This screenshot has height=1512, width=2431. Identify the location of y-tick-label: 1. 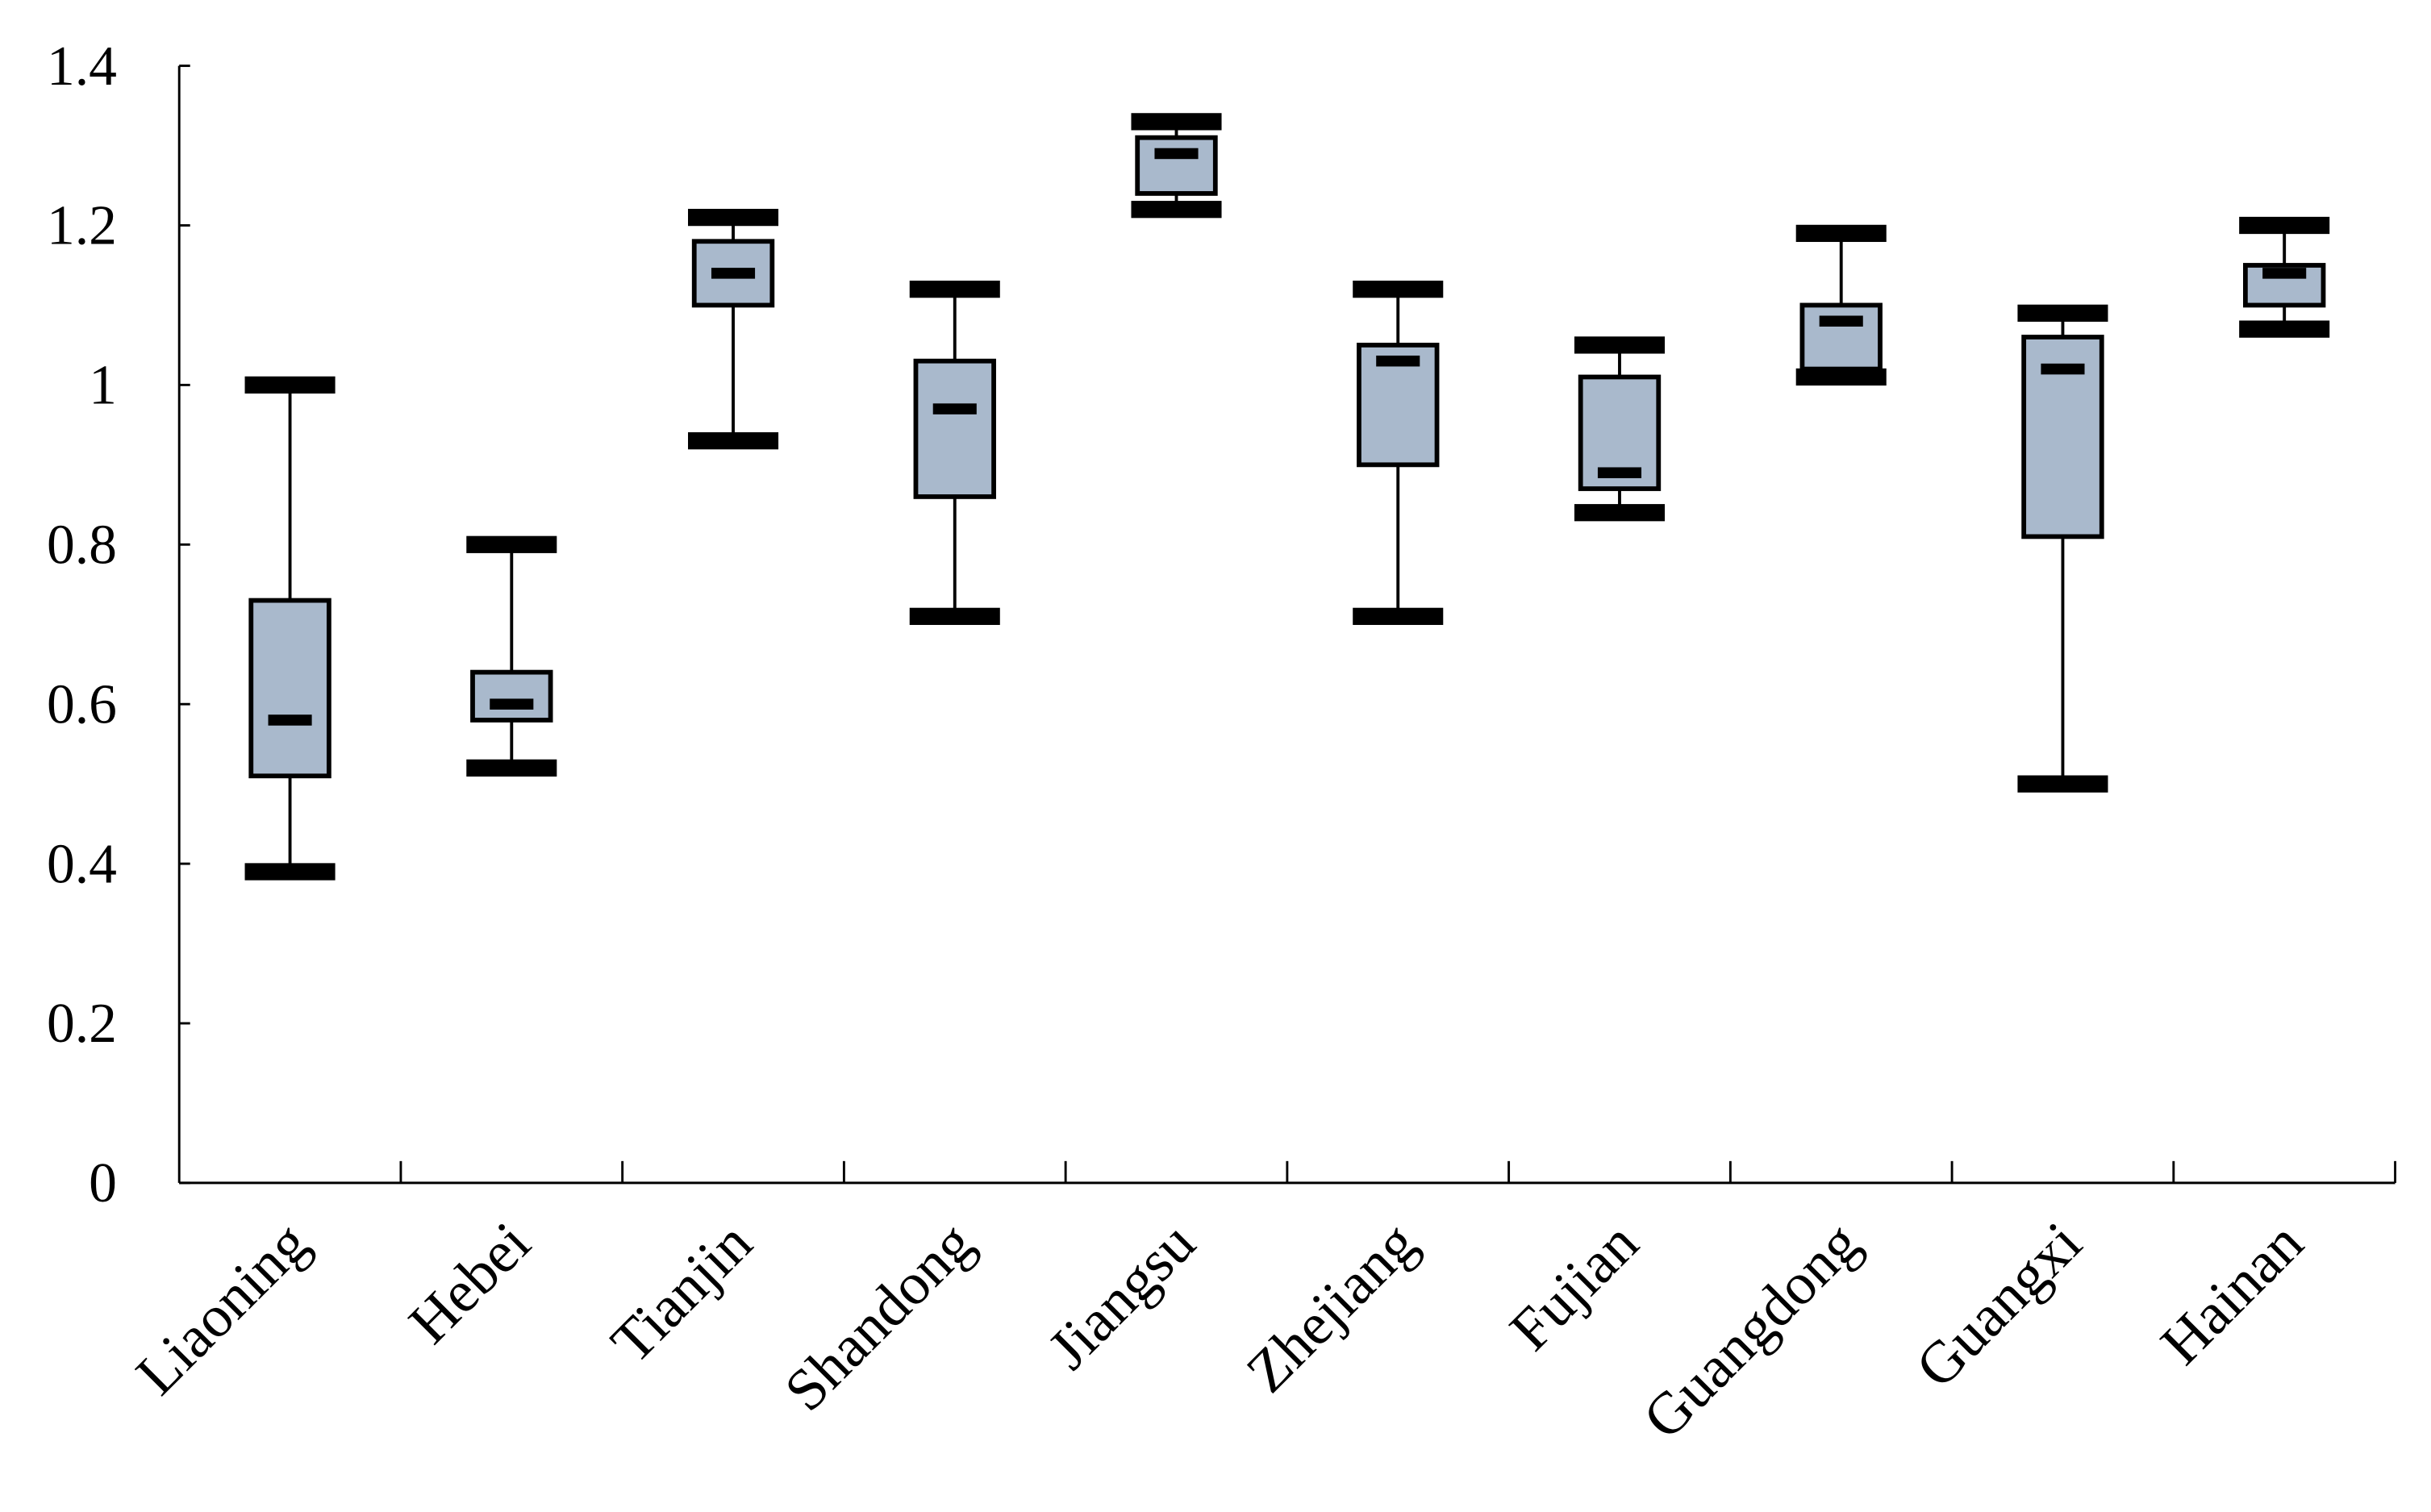
(103, 386).